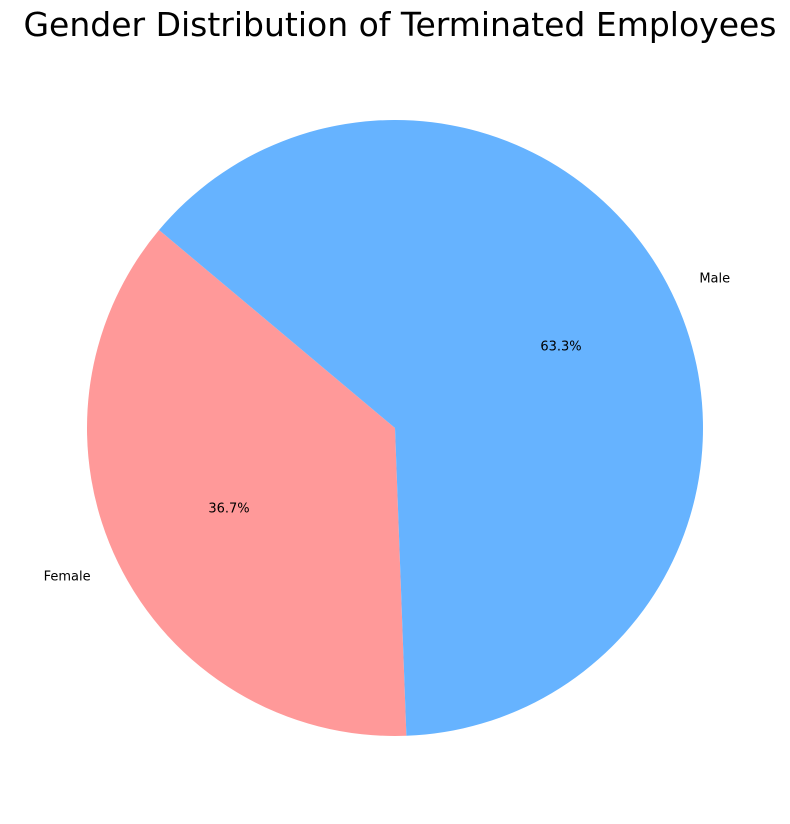 This screenshot has width=790, height=824. I want to click on slice-label-male: Male, so click(714, 279).